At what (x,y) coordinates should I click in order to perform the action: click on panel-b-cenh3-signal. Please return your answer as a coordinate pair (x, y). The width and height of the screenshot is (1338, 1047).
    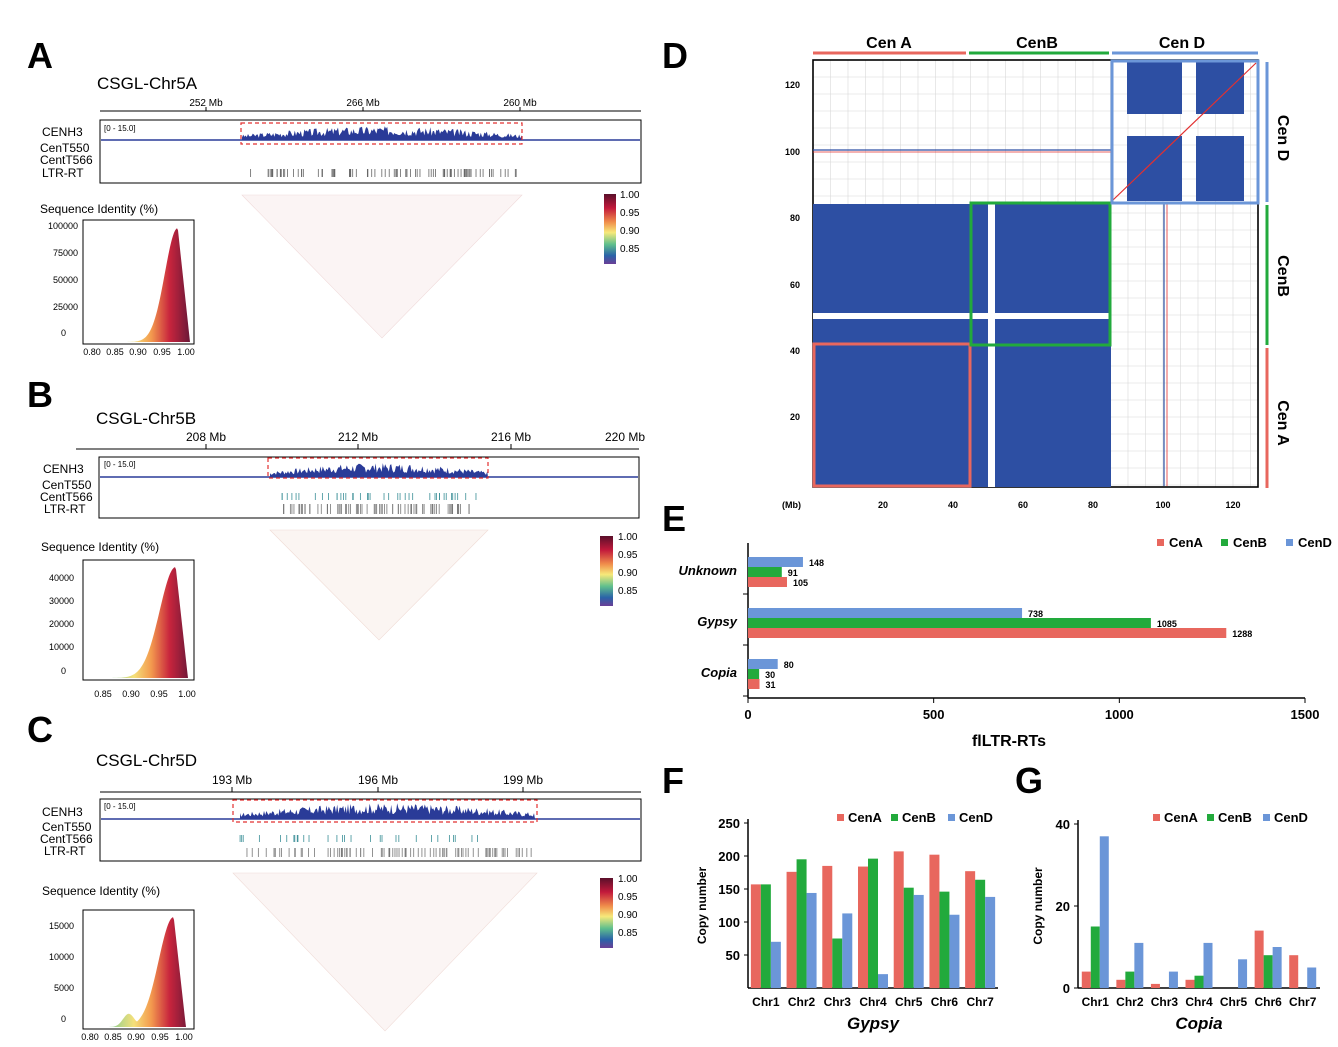
    Looking at the image, I should click on (379, 470).